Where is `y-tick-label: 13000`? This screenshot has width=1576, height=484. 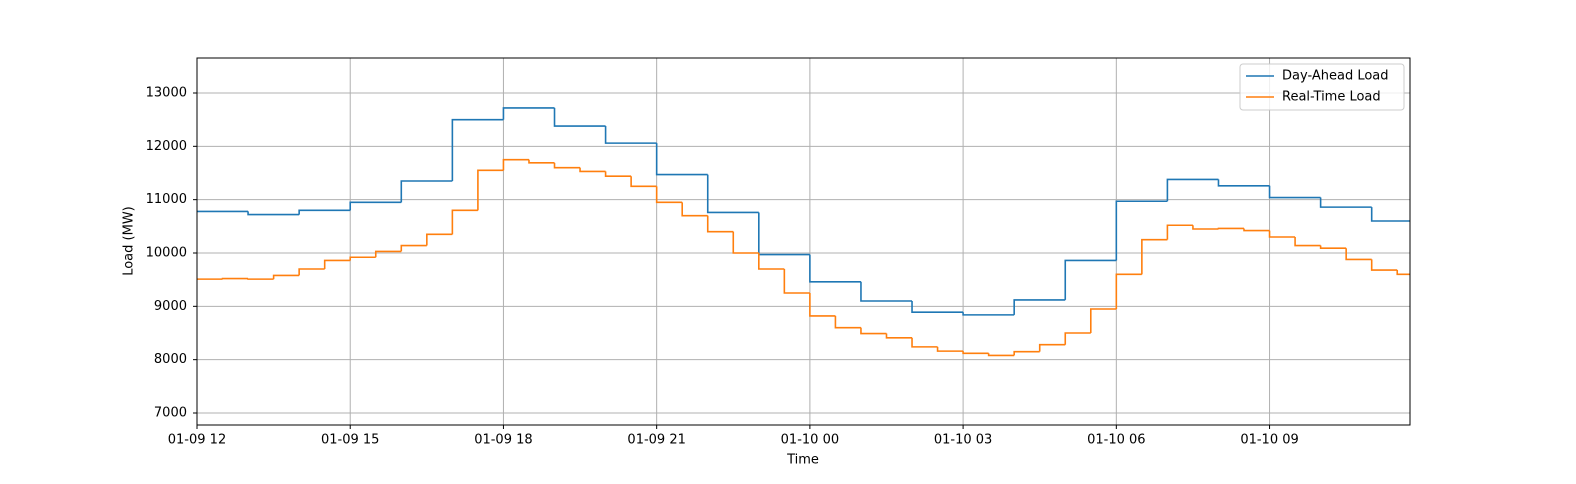
y-tick-label: 13000 is located at coordinates (166, 92).